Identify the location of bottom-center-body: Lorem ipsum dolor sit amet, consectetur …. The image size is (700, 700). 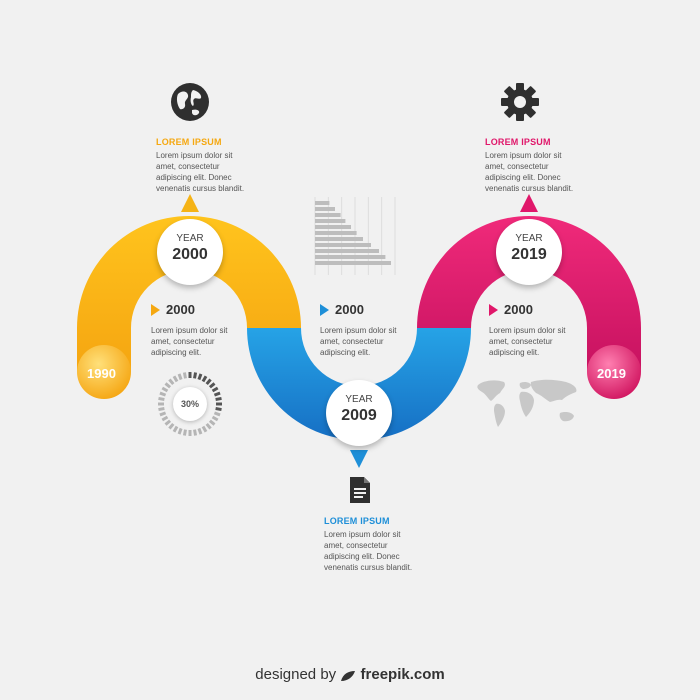
(368, 551).